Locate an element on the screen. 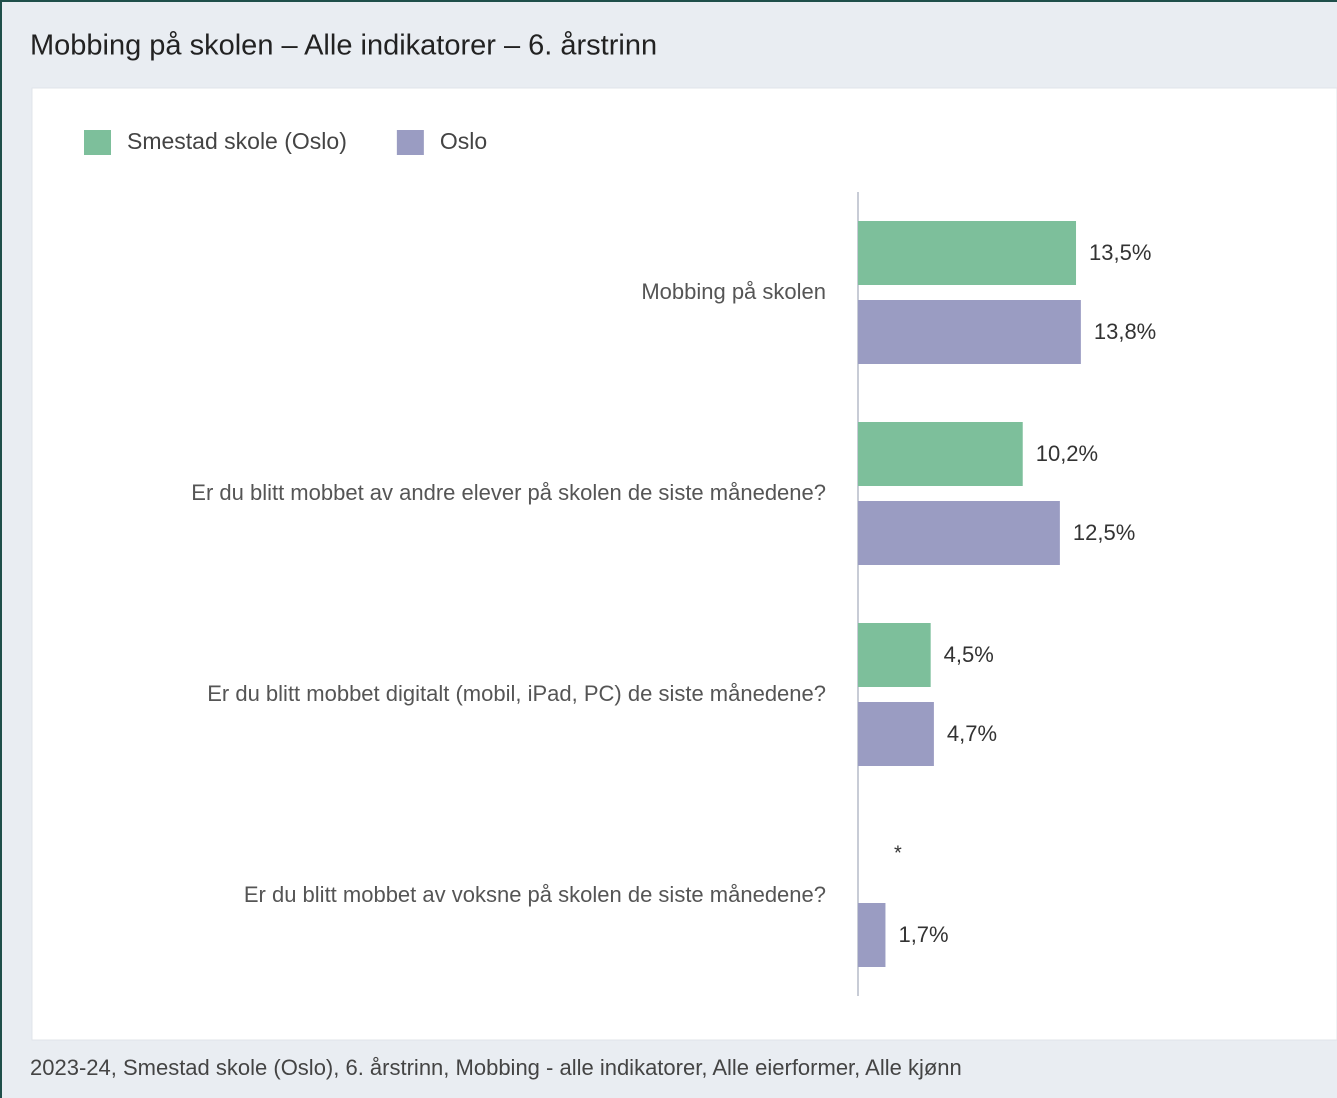  category-label: Mobbing på skolen is located at coordinates (733, 291).